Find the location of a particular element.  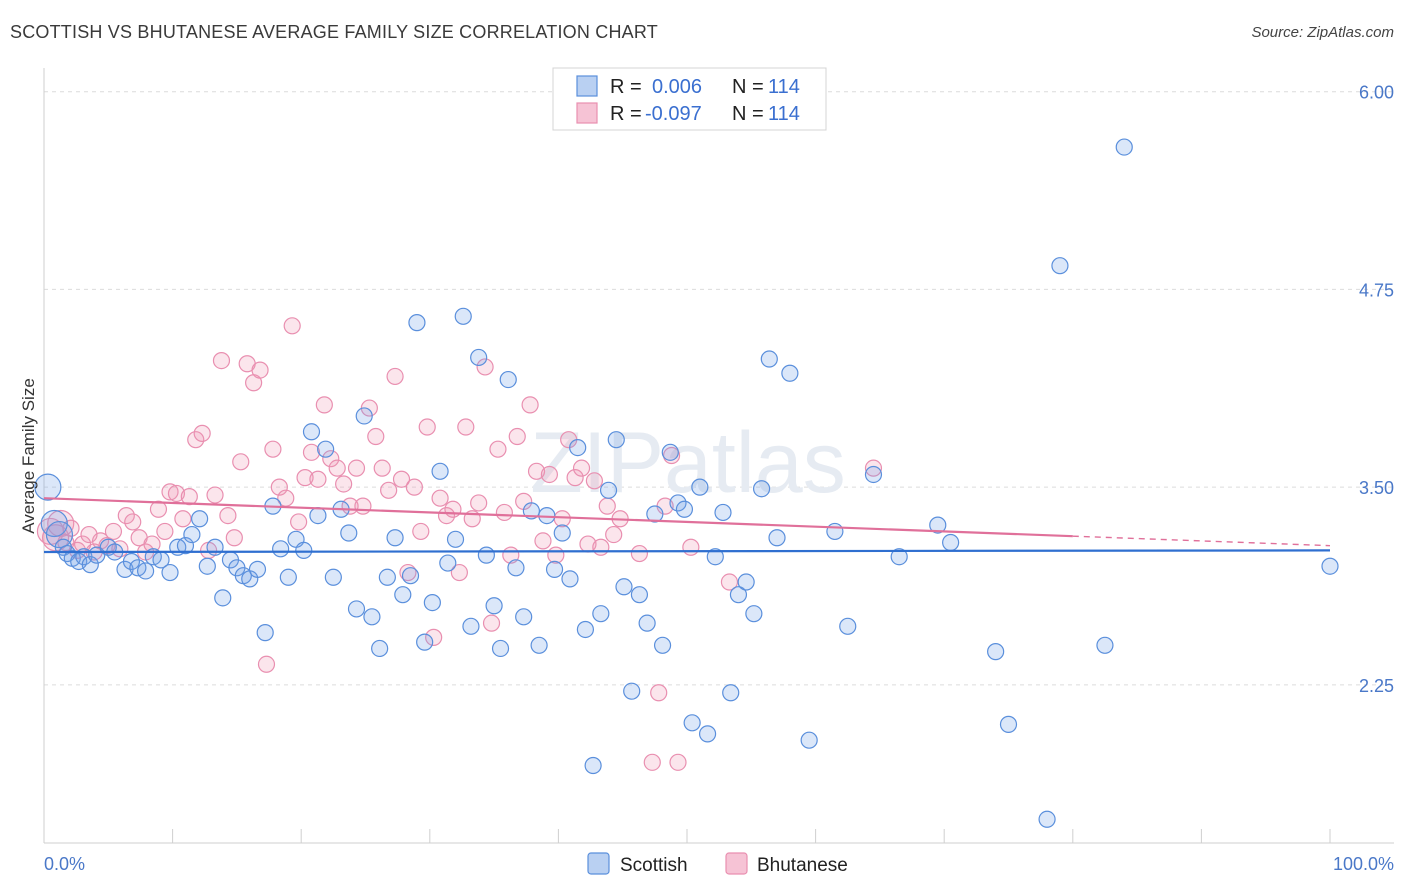

legend: R = 0.006 N = 114 R = -0.097 N = 114 is located at coordinates (689, 99).